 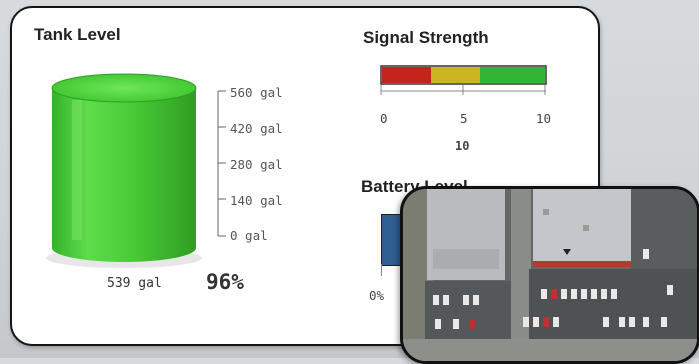 I want to click on building-right, so click(x=582, y=227).